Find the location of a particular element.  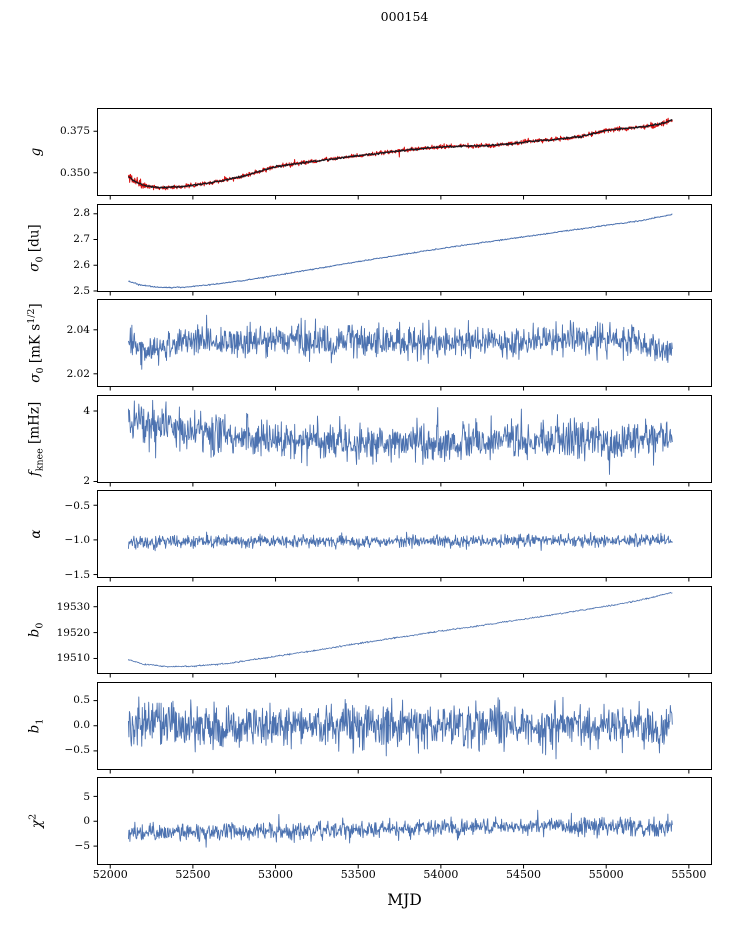

y-tick-label: 0.350 is located at coordinates (74, 172).